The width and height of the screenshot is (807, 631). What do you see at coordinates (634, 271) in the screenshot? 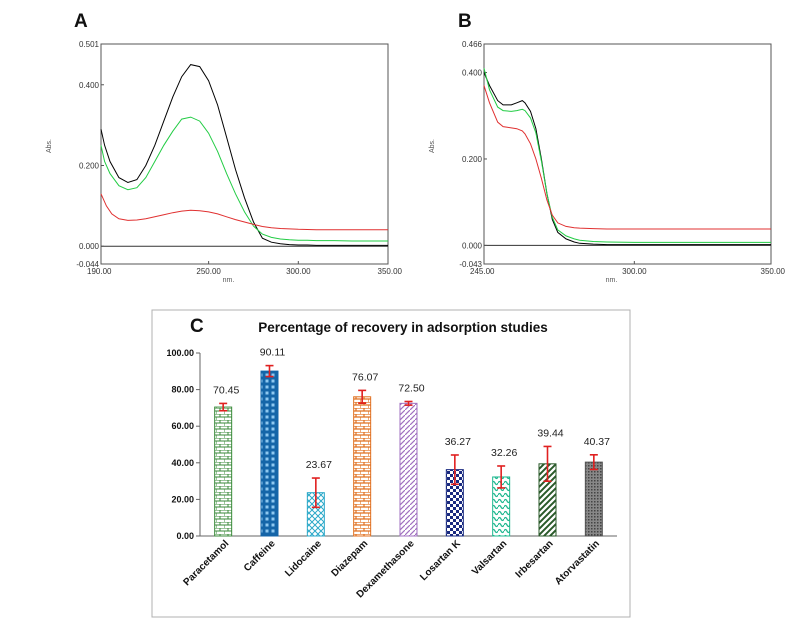
I see `panel-b-x-tick-label: 300.00` at bounding box center [634, 271].